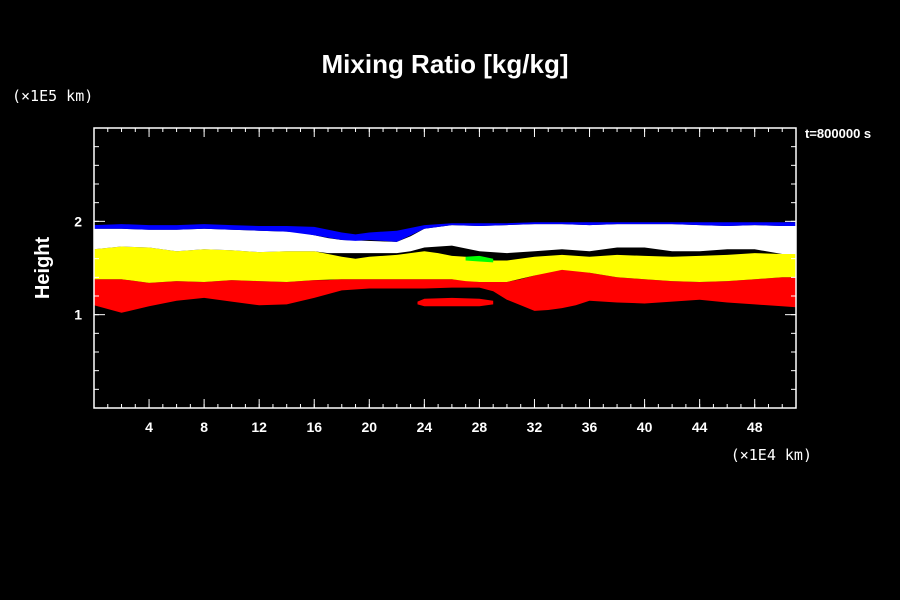 This screenshot has height=600, width=900. Describe the element at coordinates (645, 427) in the screenshot. I see `x-tick-label: 40` at that location.